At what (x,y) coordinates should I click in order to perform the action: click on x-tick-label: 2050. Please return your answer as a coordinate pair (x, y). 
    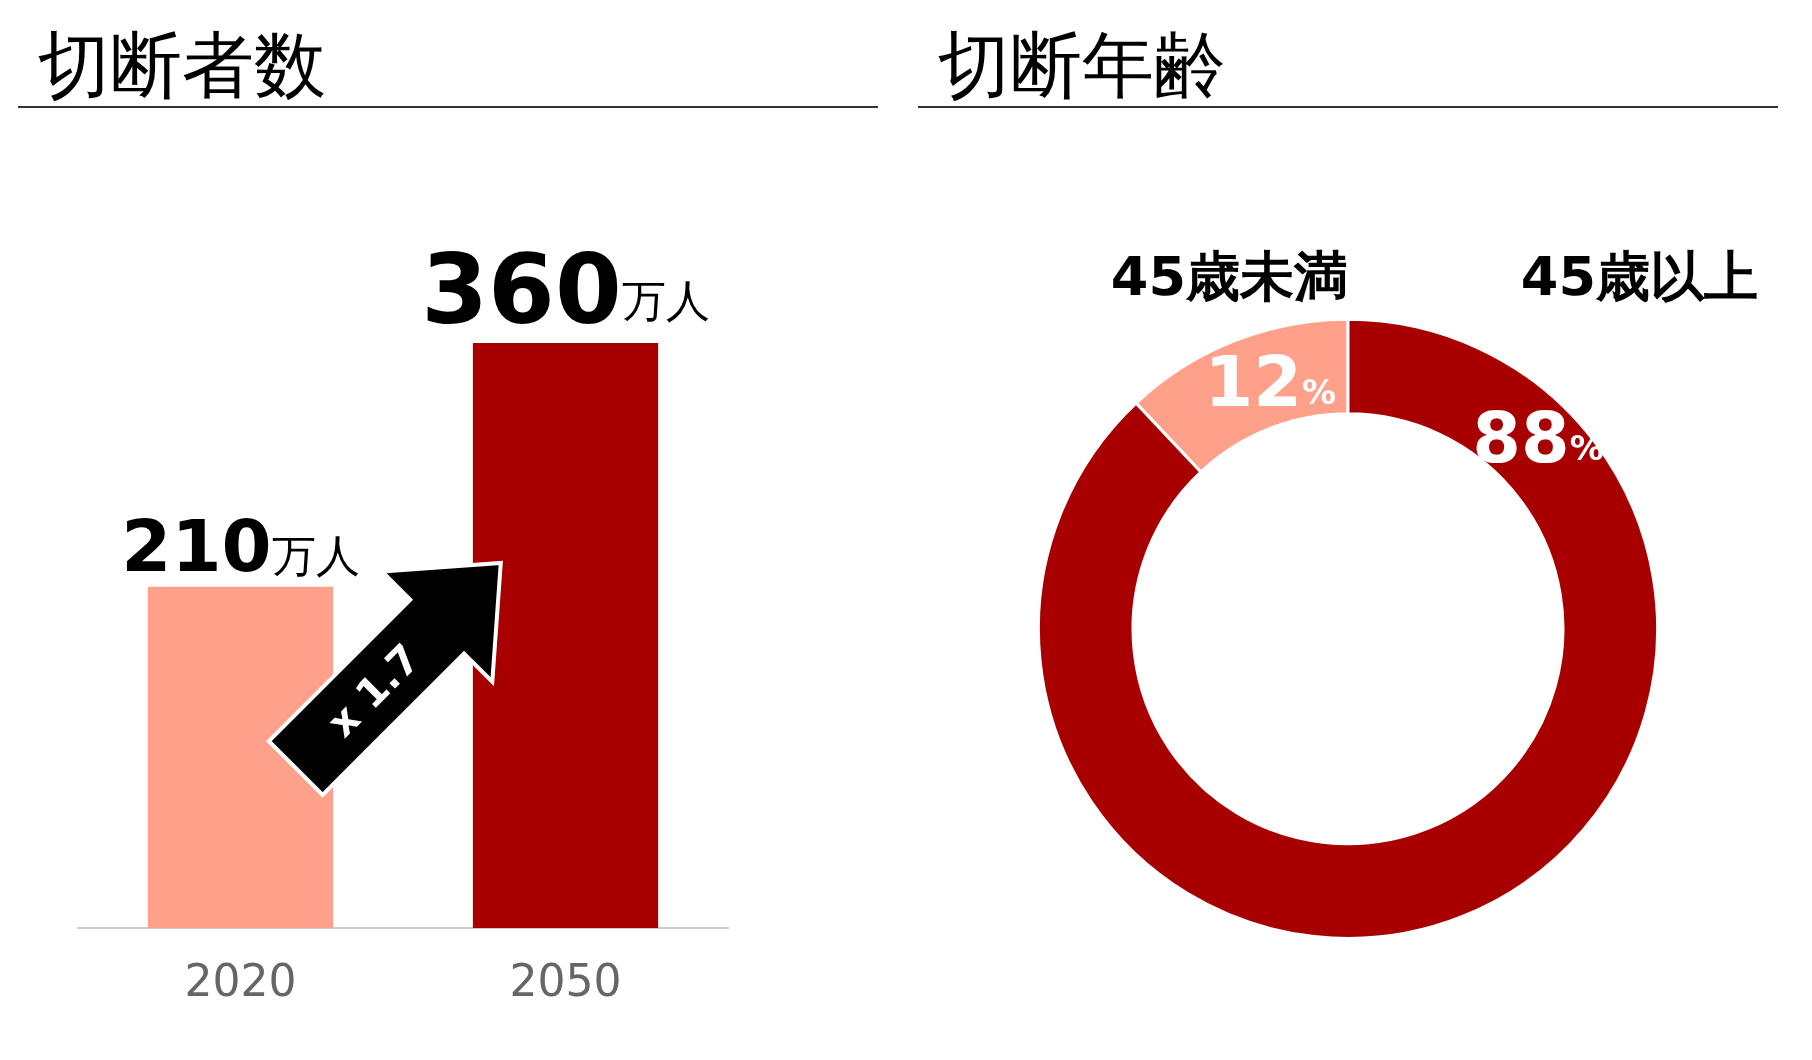
    Looking at the image, I should click on (565, 980).